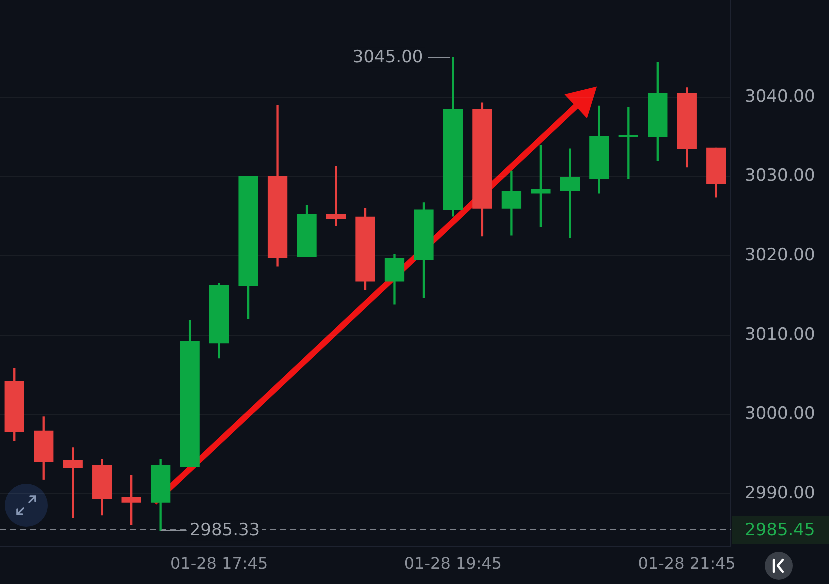 Image resolution: width=829 pixels, height=584 pixels. I want to click on x-tick-label: 01-28 17:45, so click(219, 563).